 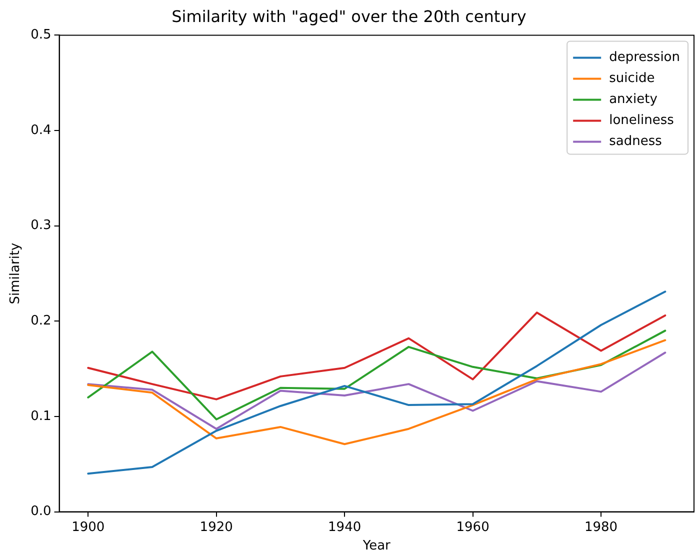 I want to click on y-tick-label: 0.4, so click(x=41, y=130).